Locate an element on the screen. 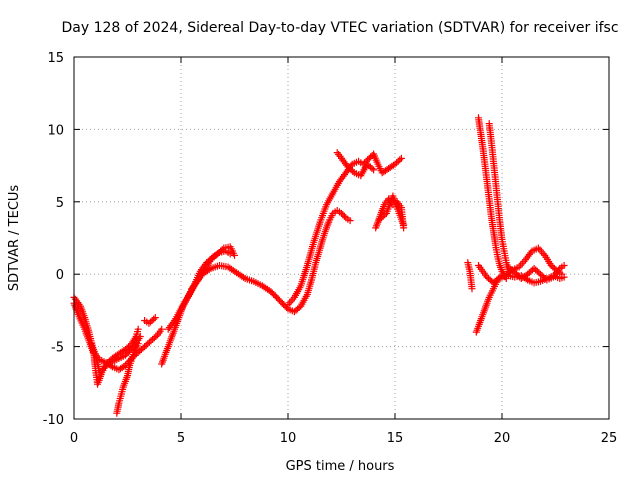 The image size is (640, 480). y-axis-label: SDTVAR / TECUs is located at coordinates (14, 238).